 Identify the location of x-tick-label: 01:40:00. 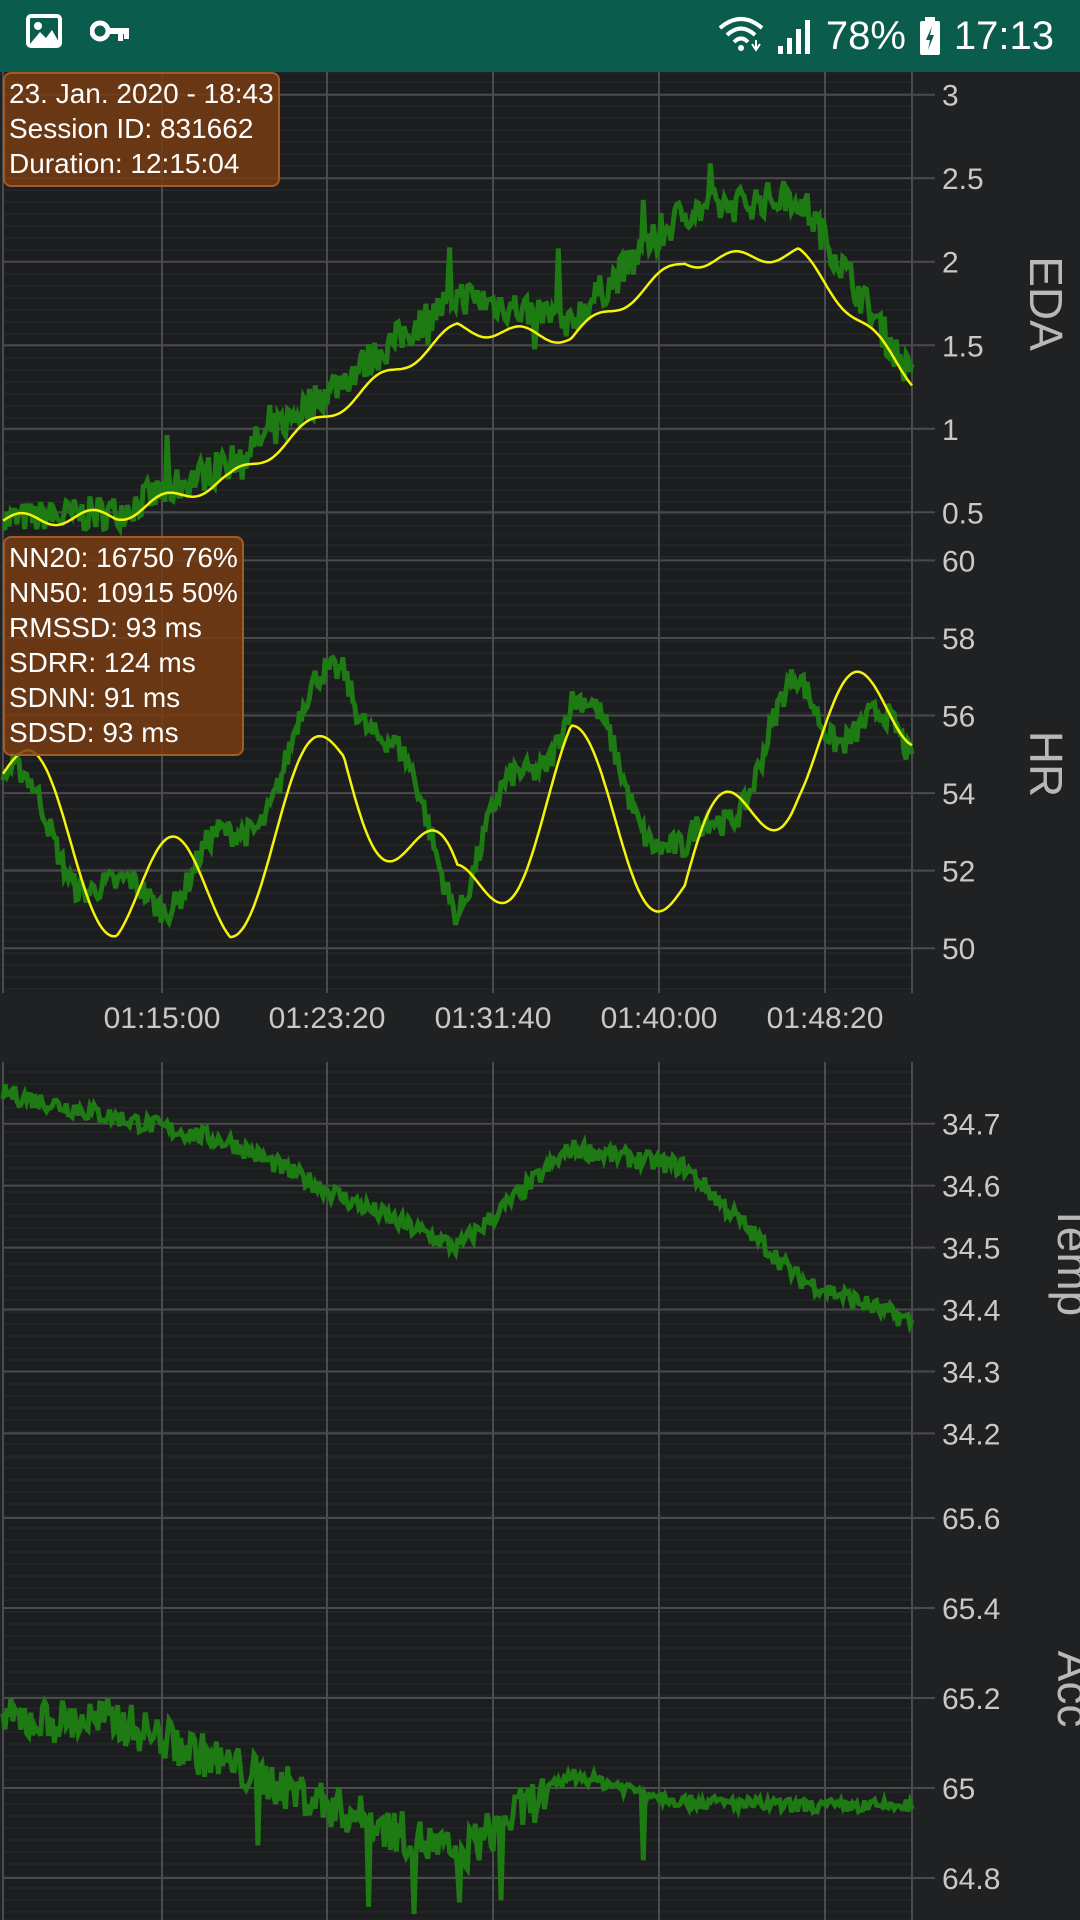
(659, 1018).